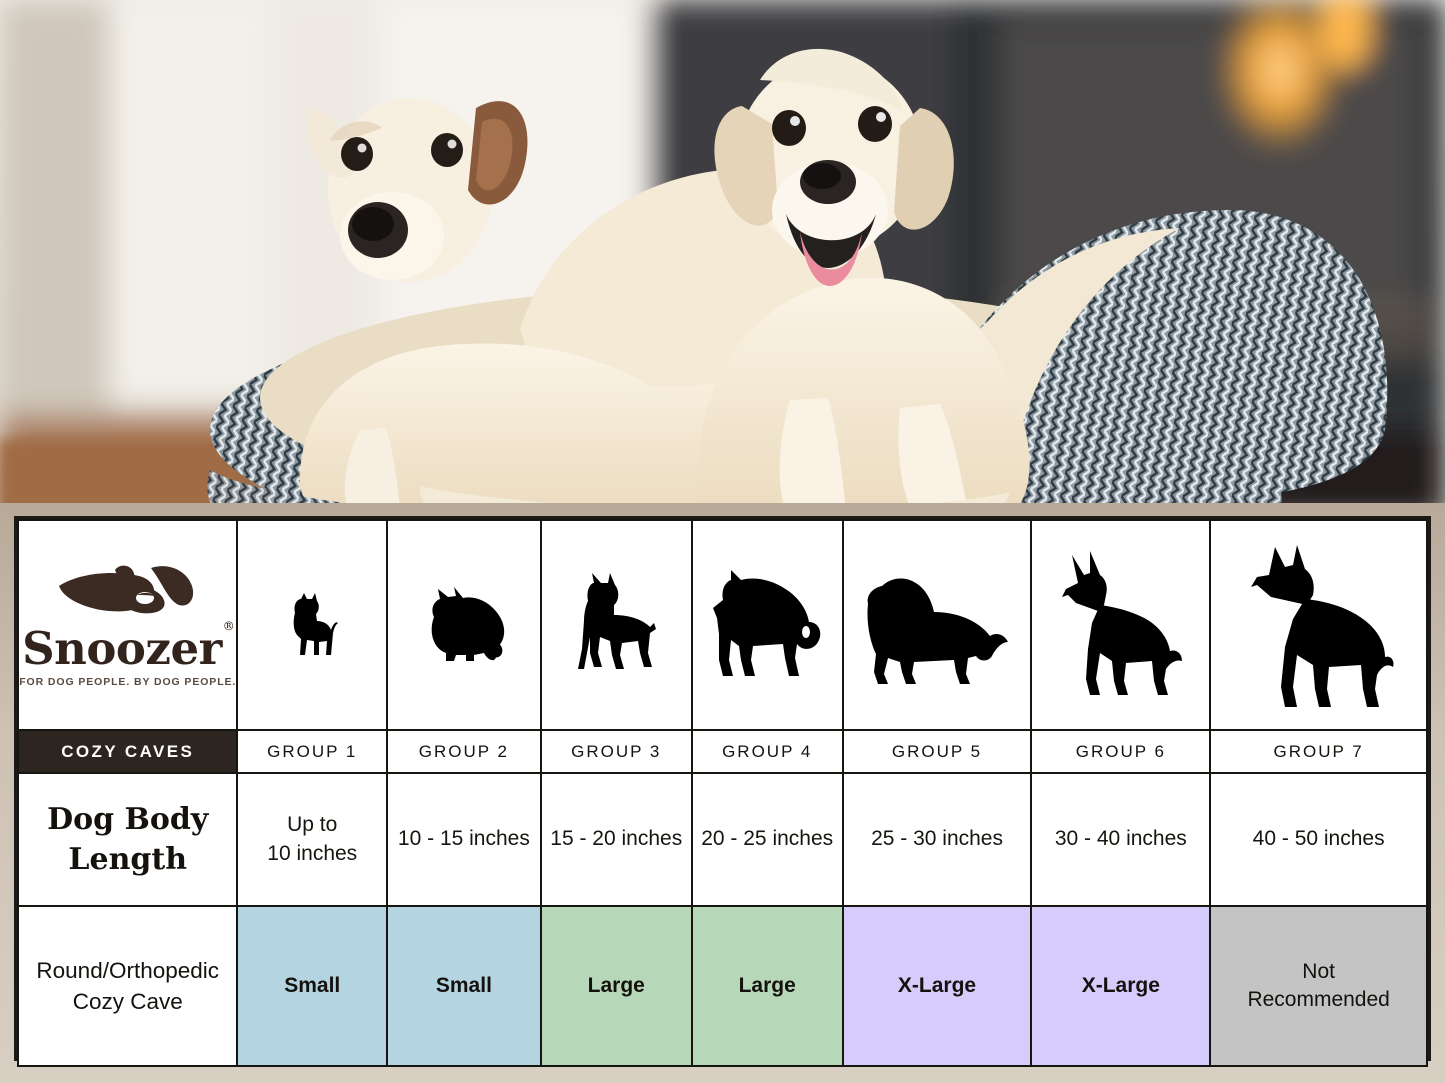  Describe the element at coordinates (1322, 626) in the screenshot. I see `great-dane-silhouette-icon` at that location.